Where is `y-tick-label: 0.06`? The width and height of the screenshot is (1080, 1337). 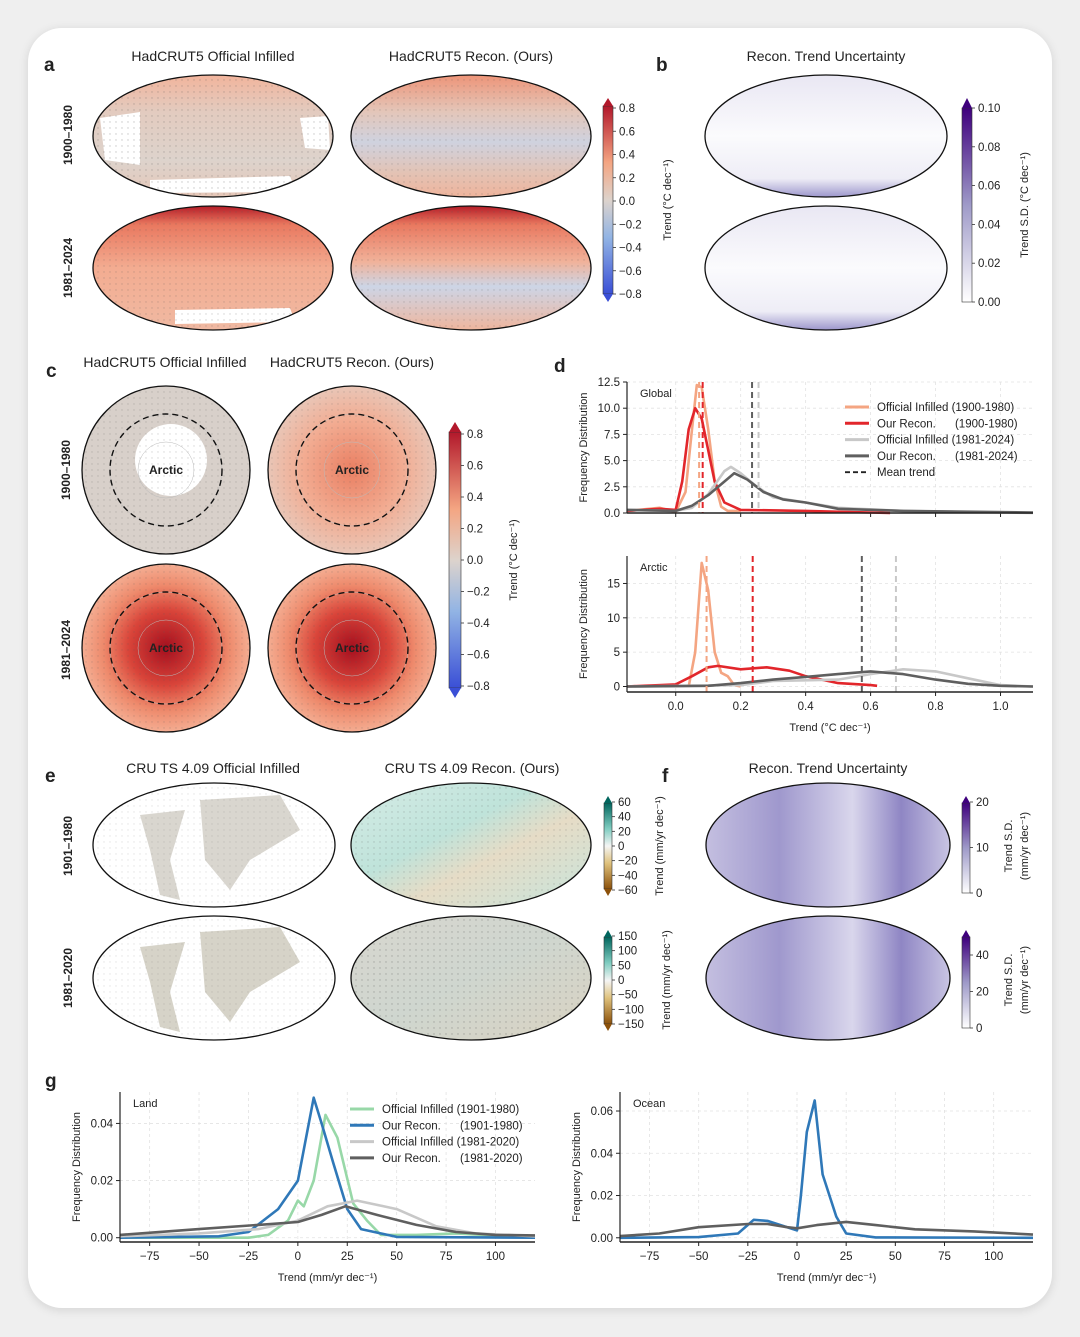 y-tick-label: 0.06 is located at coordinates (602, 1112).